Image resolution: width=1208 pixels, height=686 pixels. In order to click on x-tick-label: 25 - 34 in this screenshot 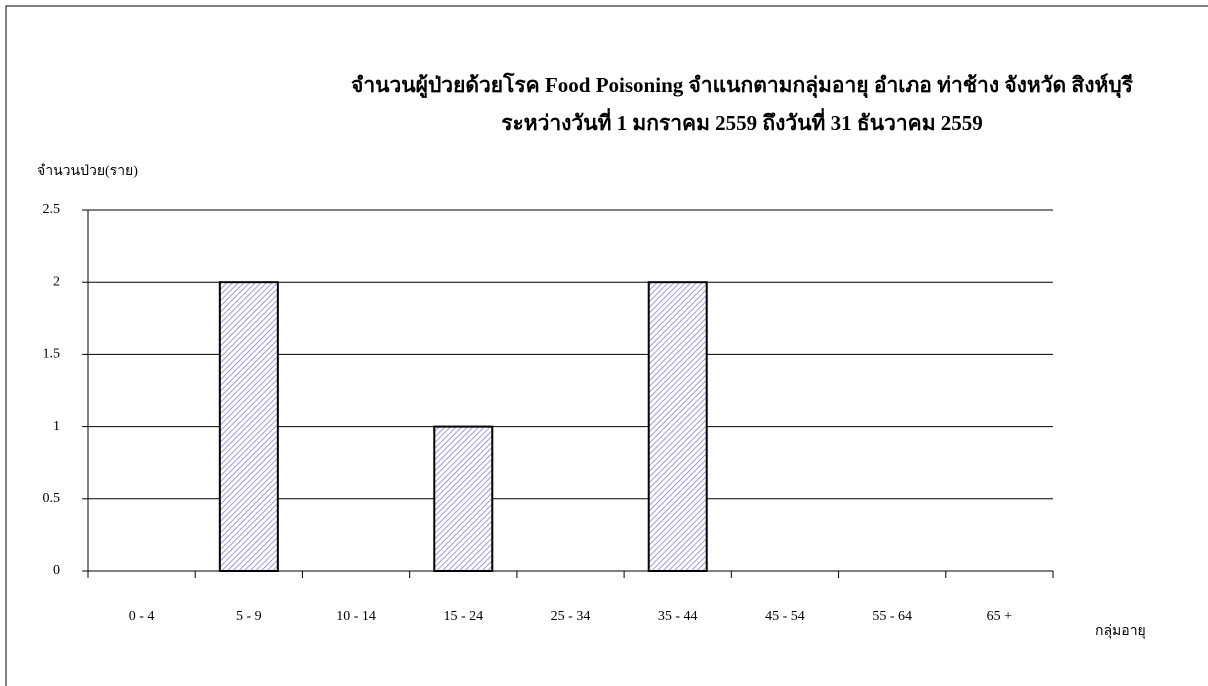, I will do `click(571, 616)`.